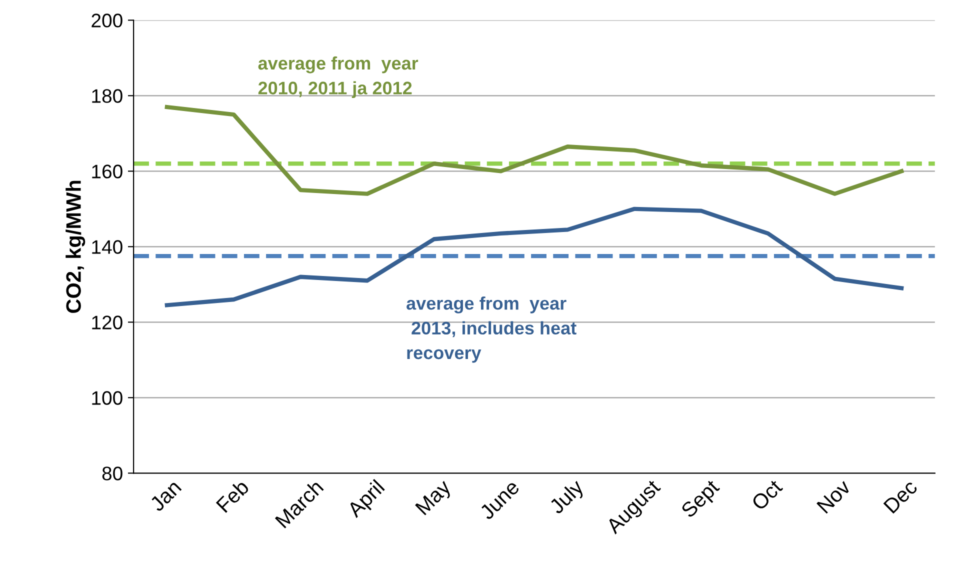 This screenshot has height=577, width=954. Describe the element at coordinates (534, 150) in the screenshot. I see `line-series` at that location.